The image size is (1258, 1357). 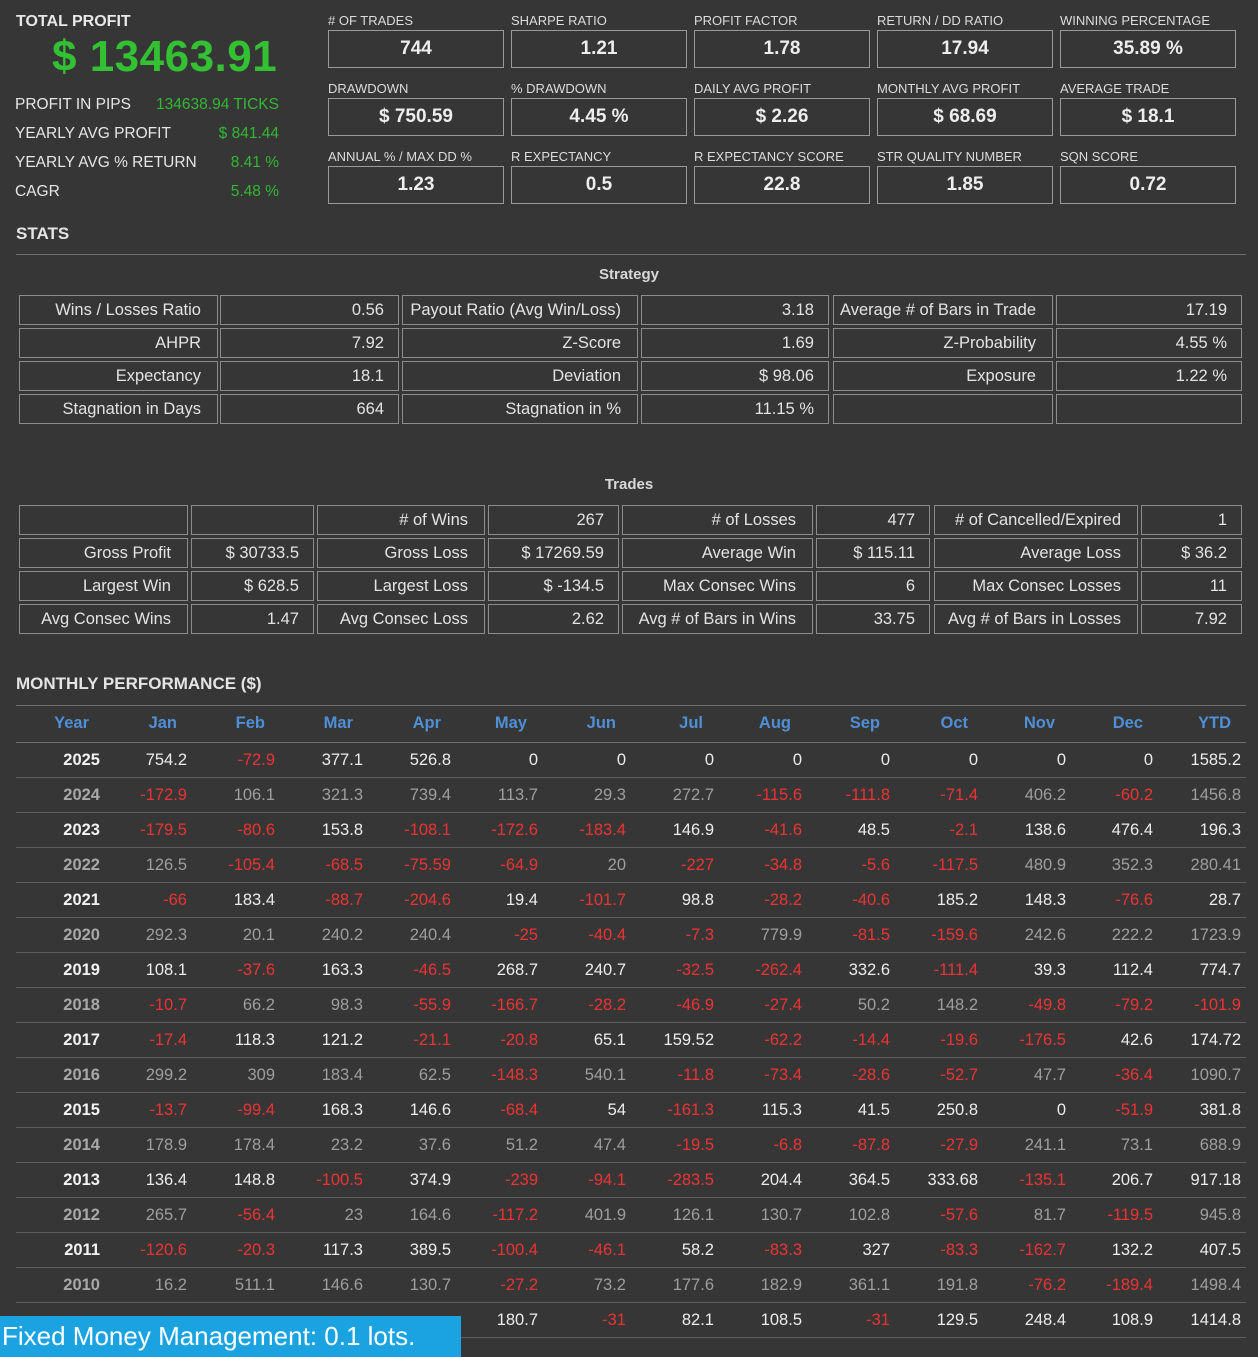 I want to click on month-value-cell: 407.5, so click(x=1220, y=1250).